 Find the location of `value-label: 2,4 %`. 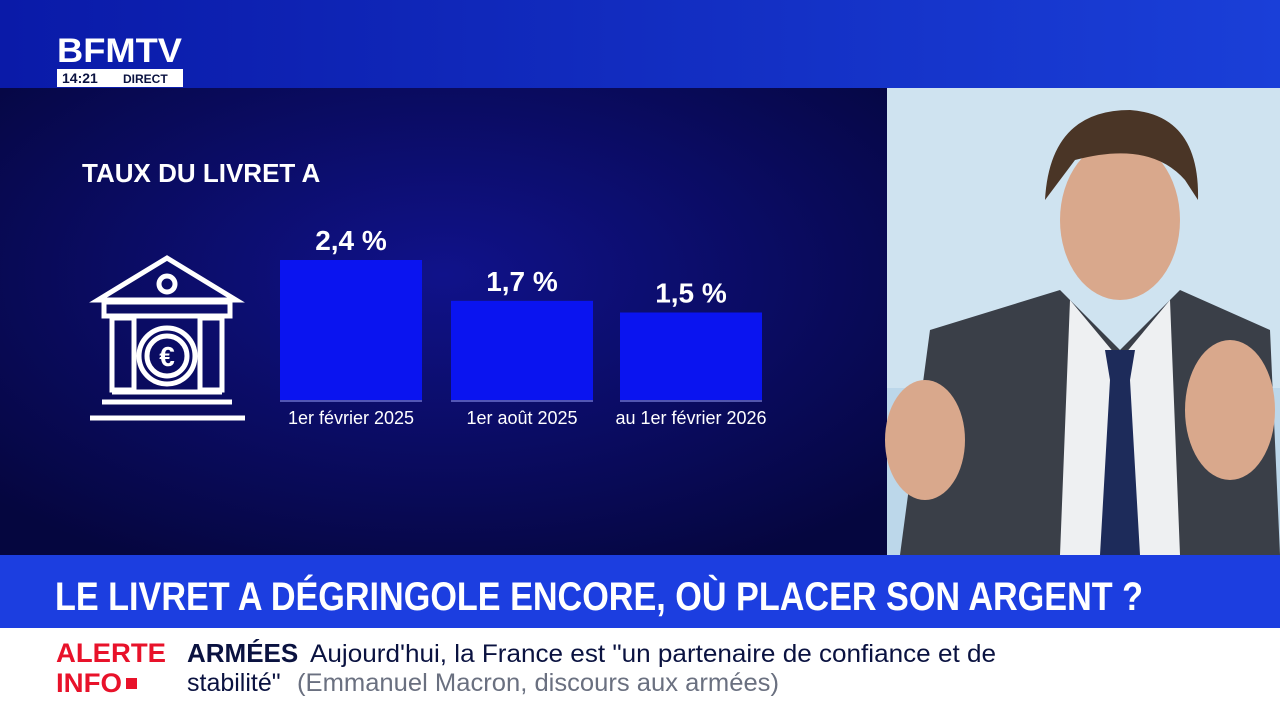

value-label: 2,4 % is located at coordinates (351, 240).